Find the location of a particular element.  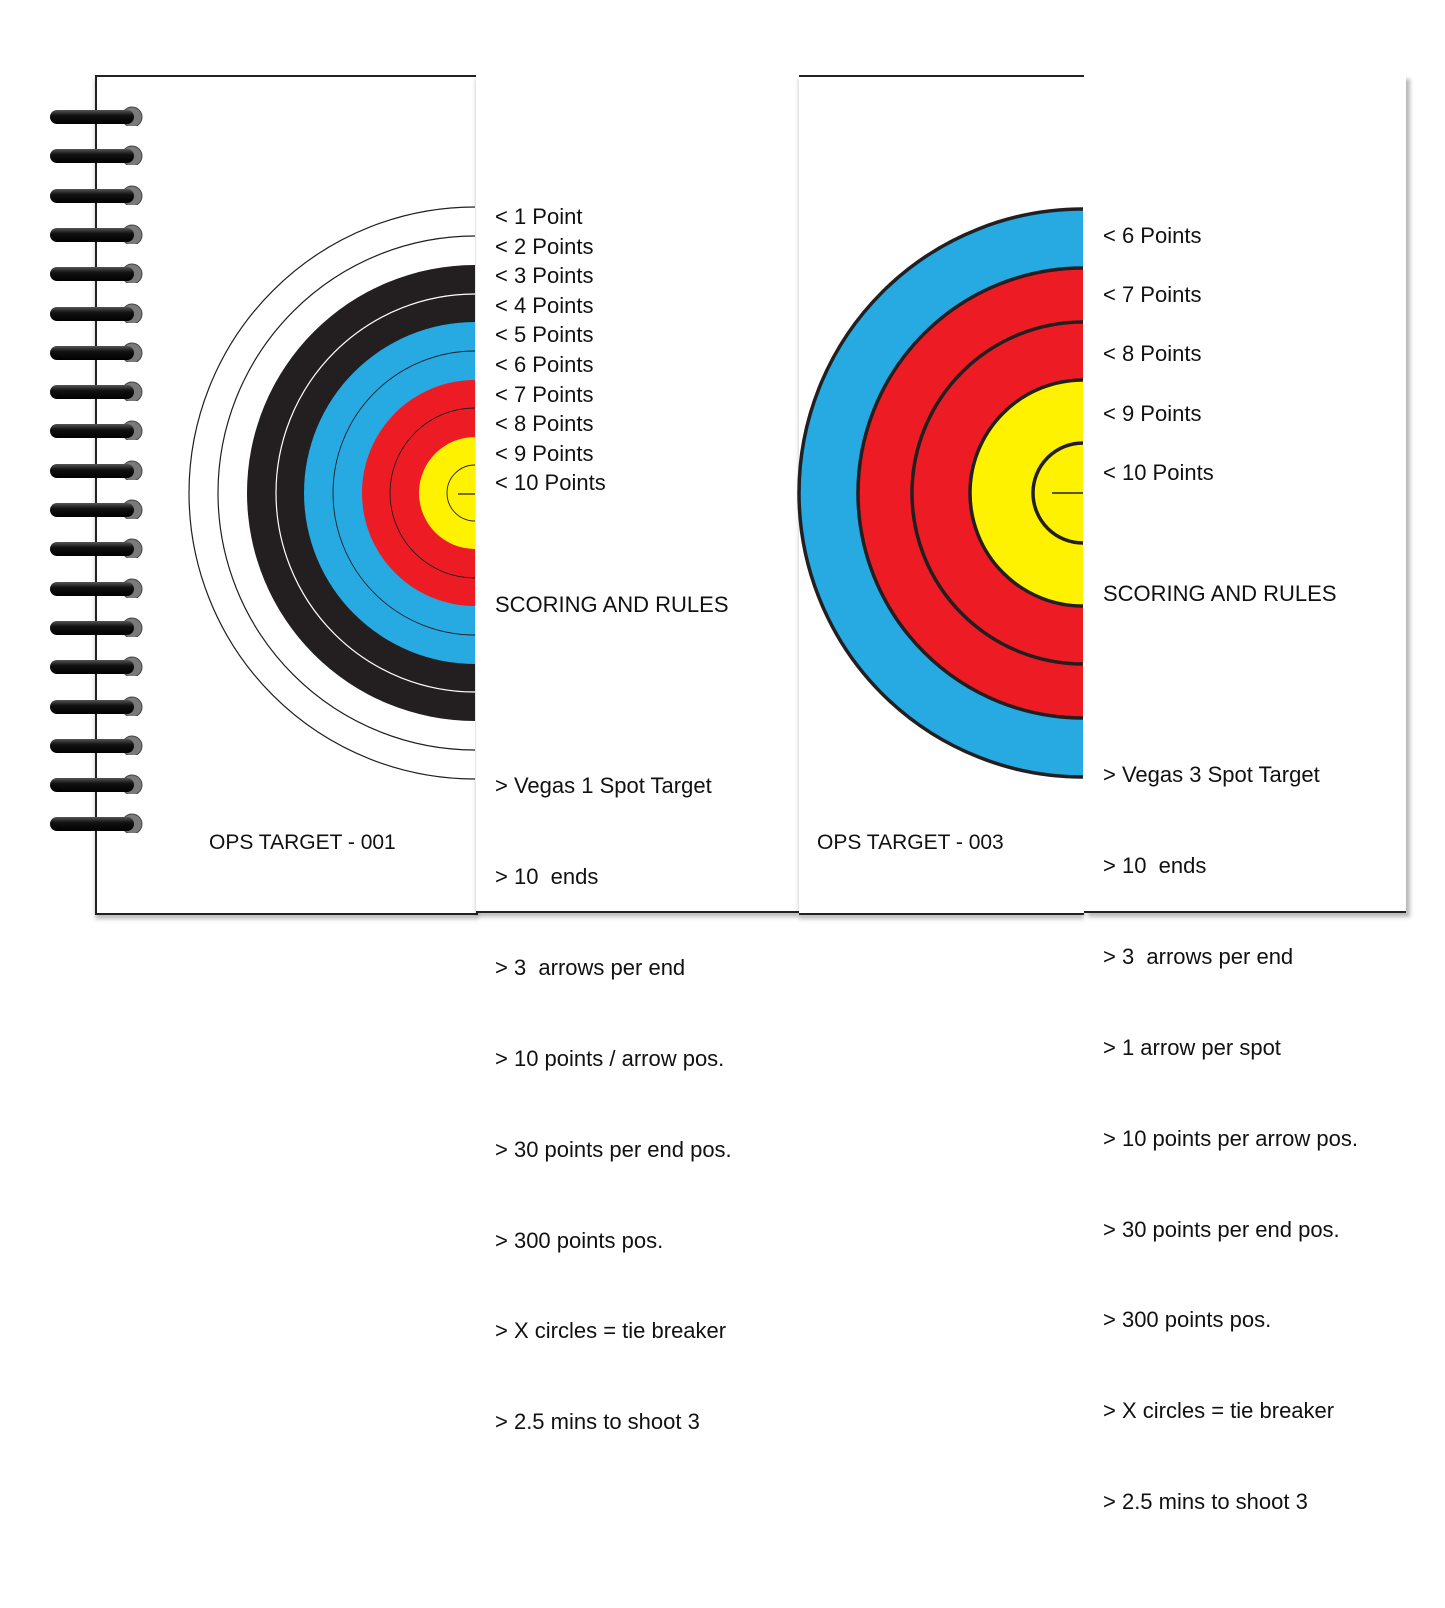

ring-label: < 2 Points is located at coordinates (544, 246).